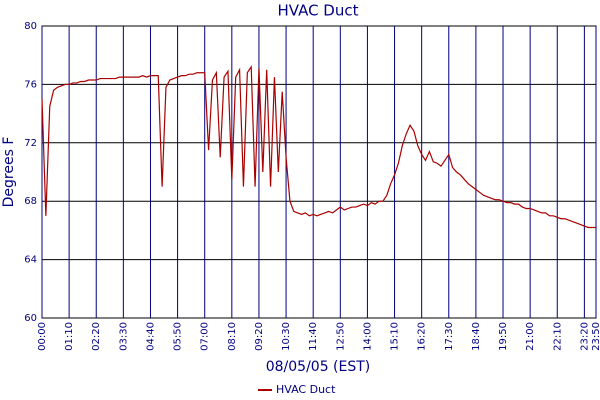  I want to click on x-tick-label: 12:50, so click(340, 336).